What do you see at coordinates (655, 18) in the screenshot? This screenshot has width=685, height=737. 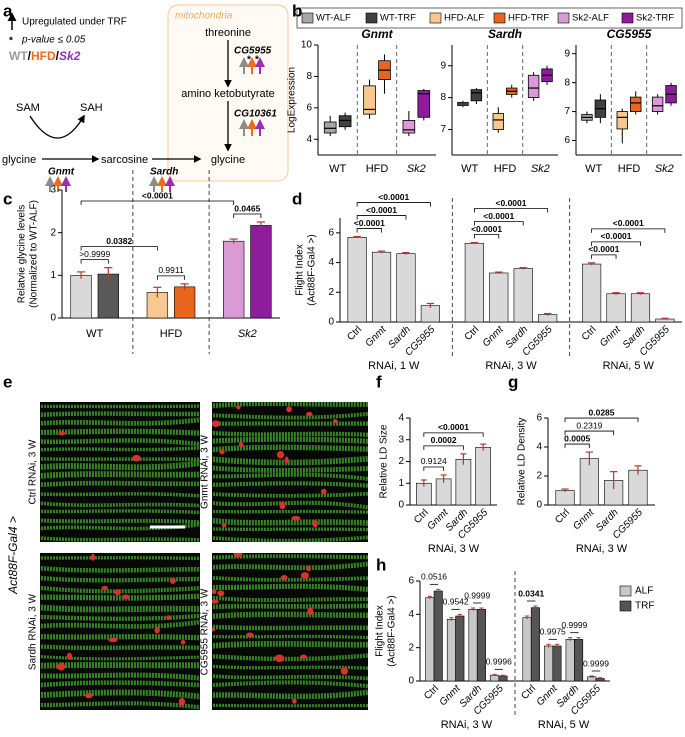 I see `legend-label: Sk2-TRF` at bounding box center [655, 18].